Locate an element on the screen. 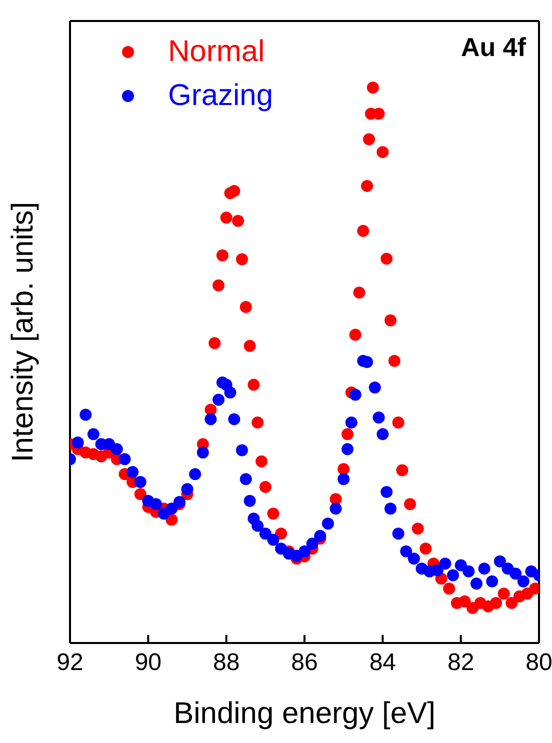  x-tick-label: 90 is located at coordinates (148, 662).